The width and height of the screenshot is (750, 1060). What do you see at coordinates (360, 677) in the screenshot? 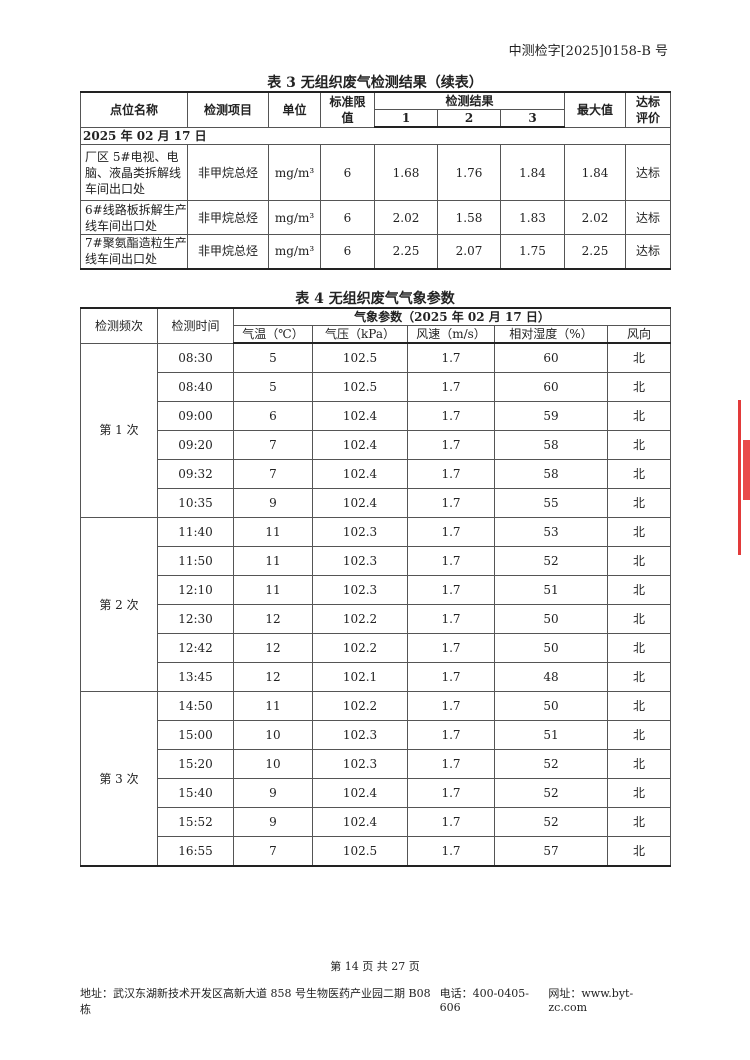
I see `cell-pressure: 102.1` at bounding box center [360, 677].